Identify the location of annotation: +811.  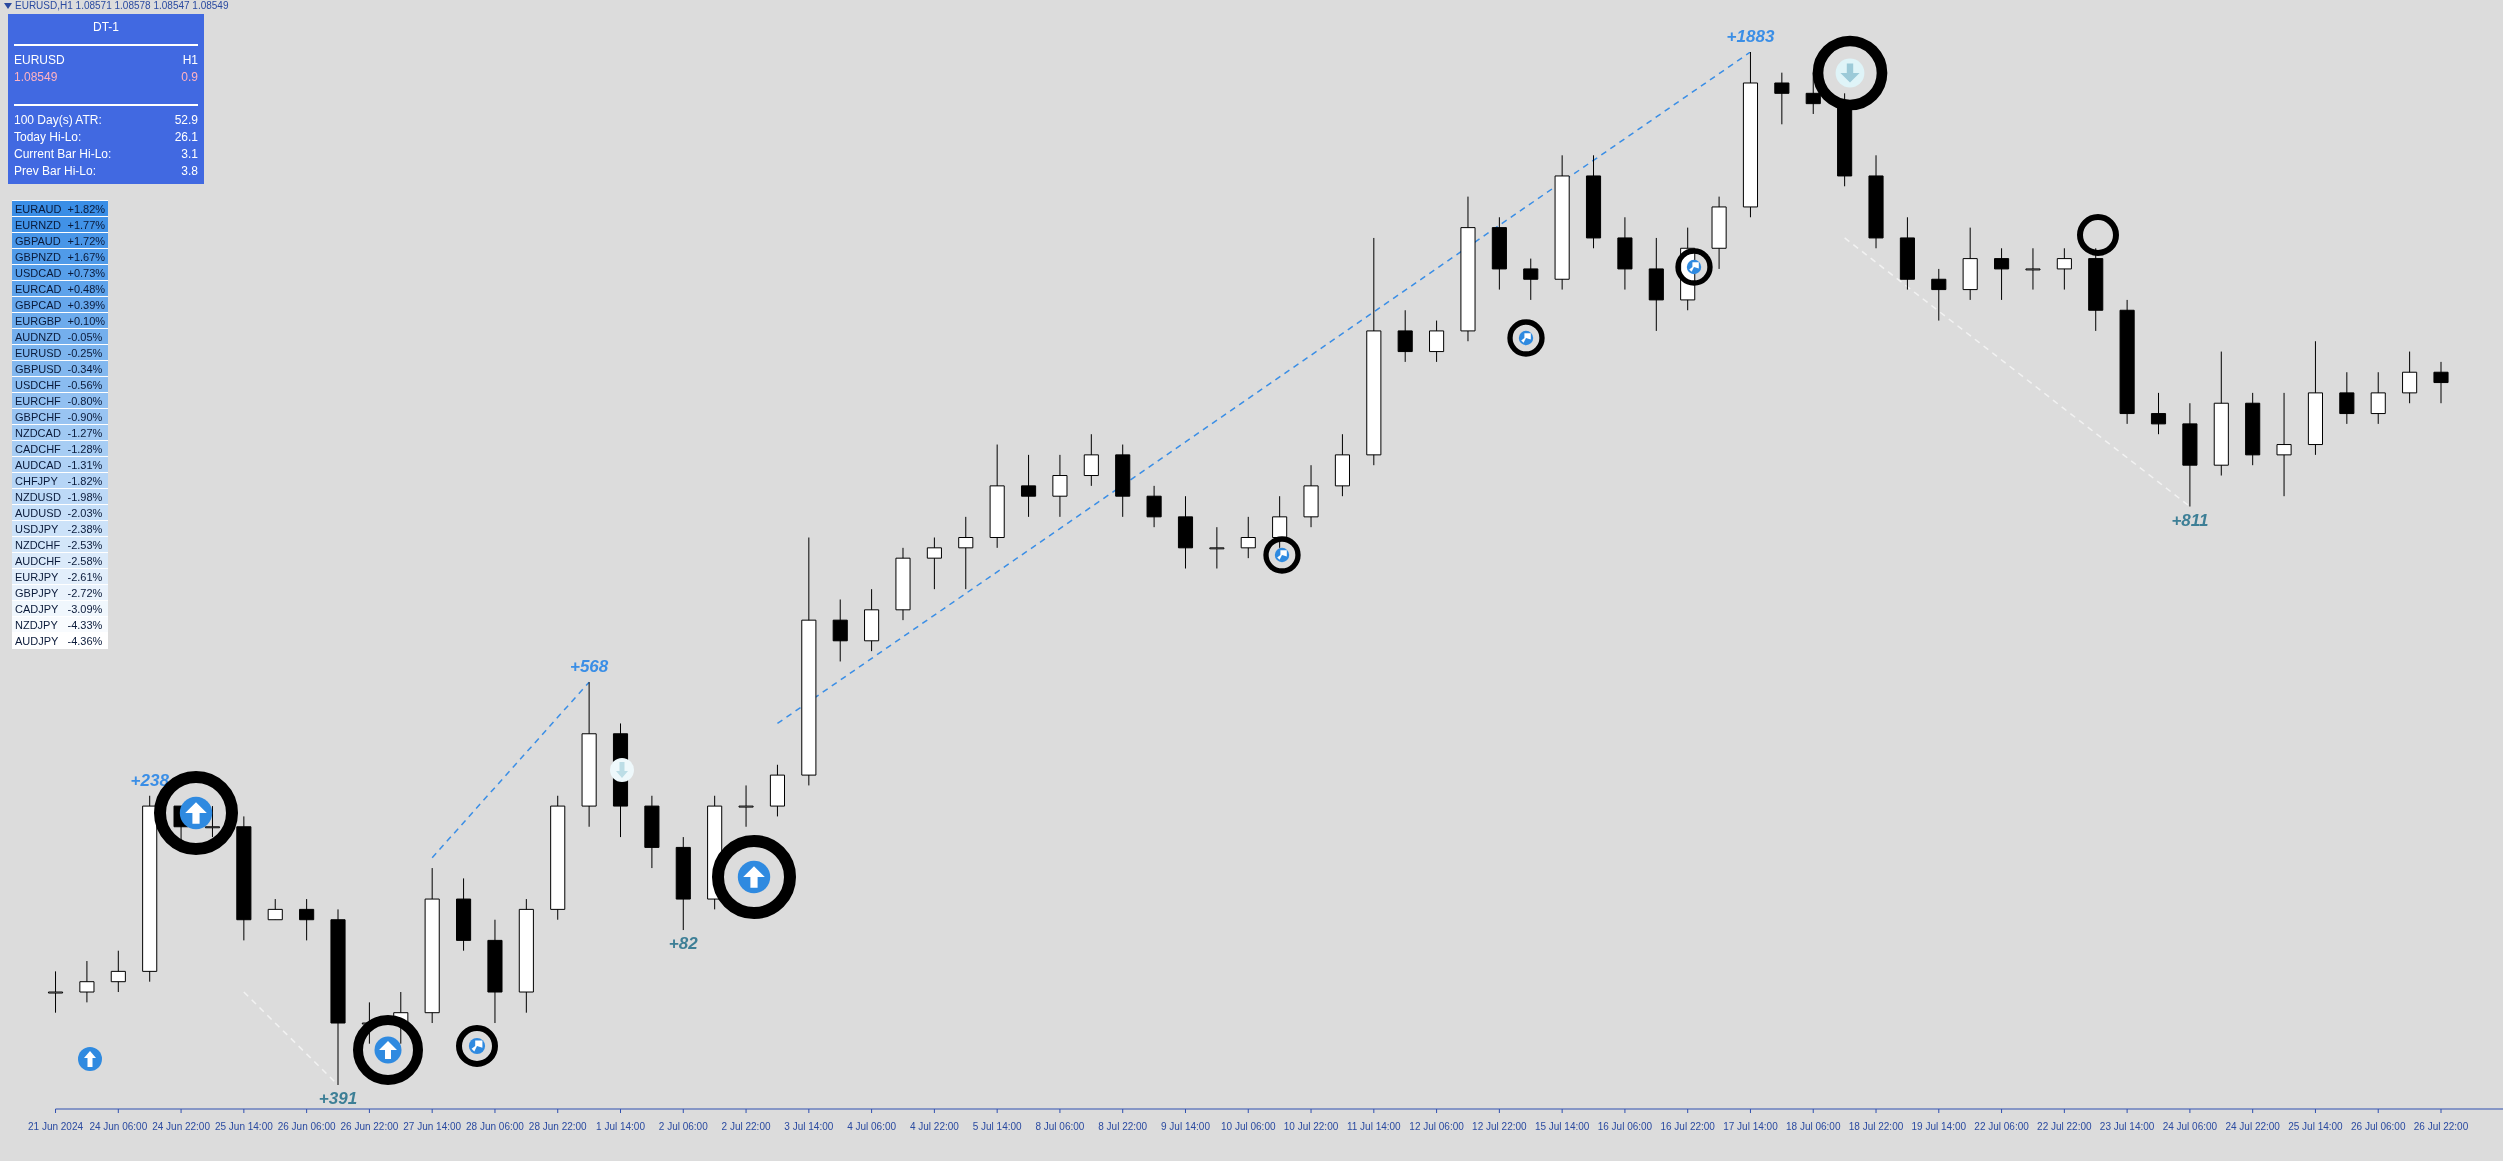
(2190, 520).